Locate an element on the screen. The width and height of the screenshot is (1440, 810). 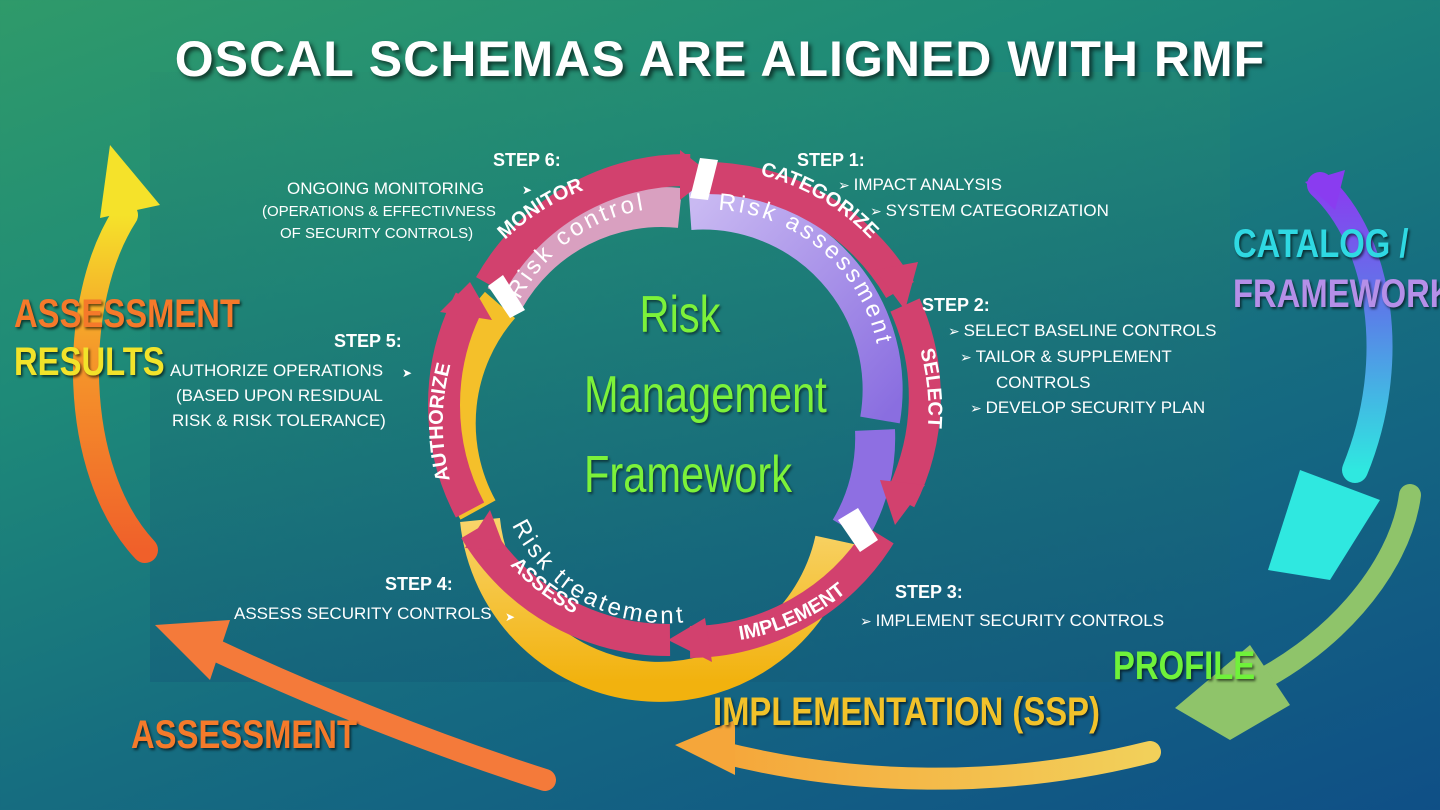
step2-item-2: TAILOR & SUPPLEMENT is located at coordinates (1066, 357).